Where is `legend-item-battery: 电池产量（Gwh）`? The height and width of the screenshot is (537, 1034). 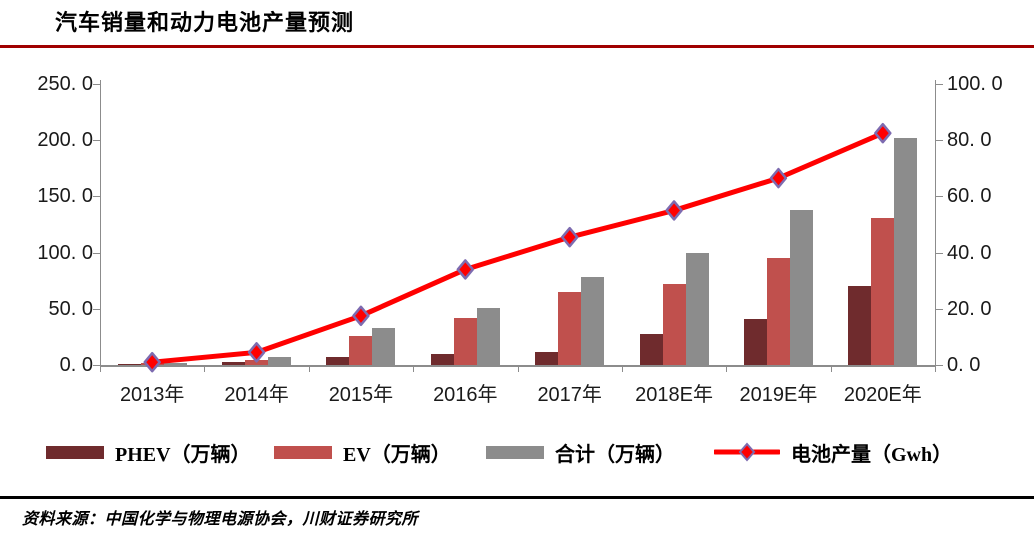 legend-item-battery: 电池产量（Gwh） is located at coordinates (833, 452).